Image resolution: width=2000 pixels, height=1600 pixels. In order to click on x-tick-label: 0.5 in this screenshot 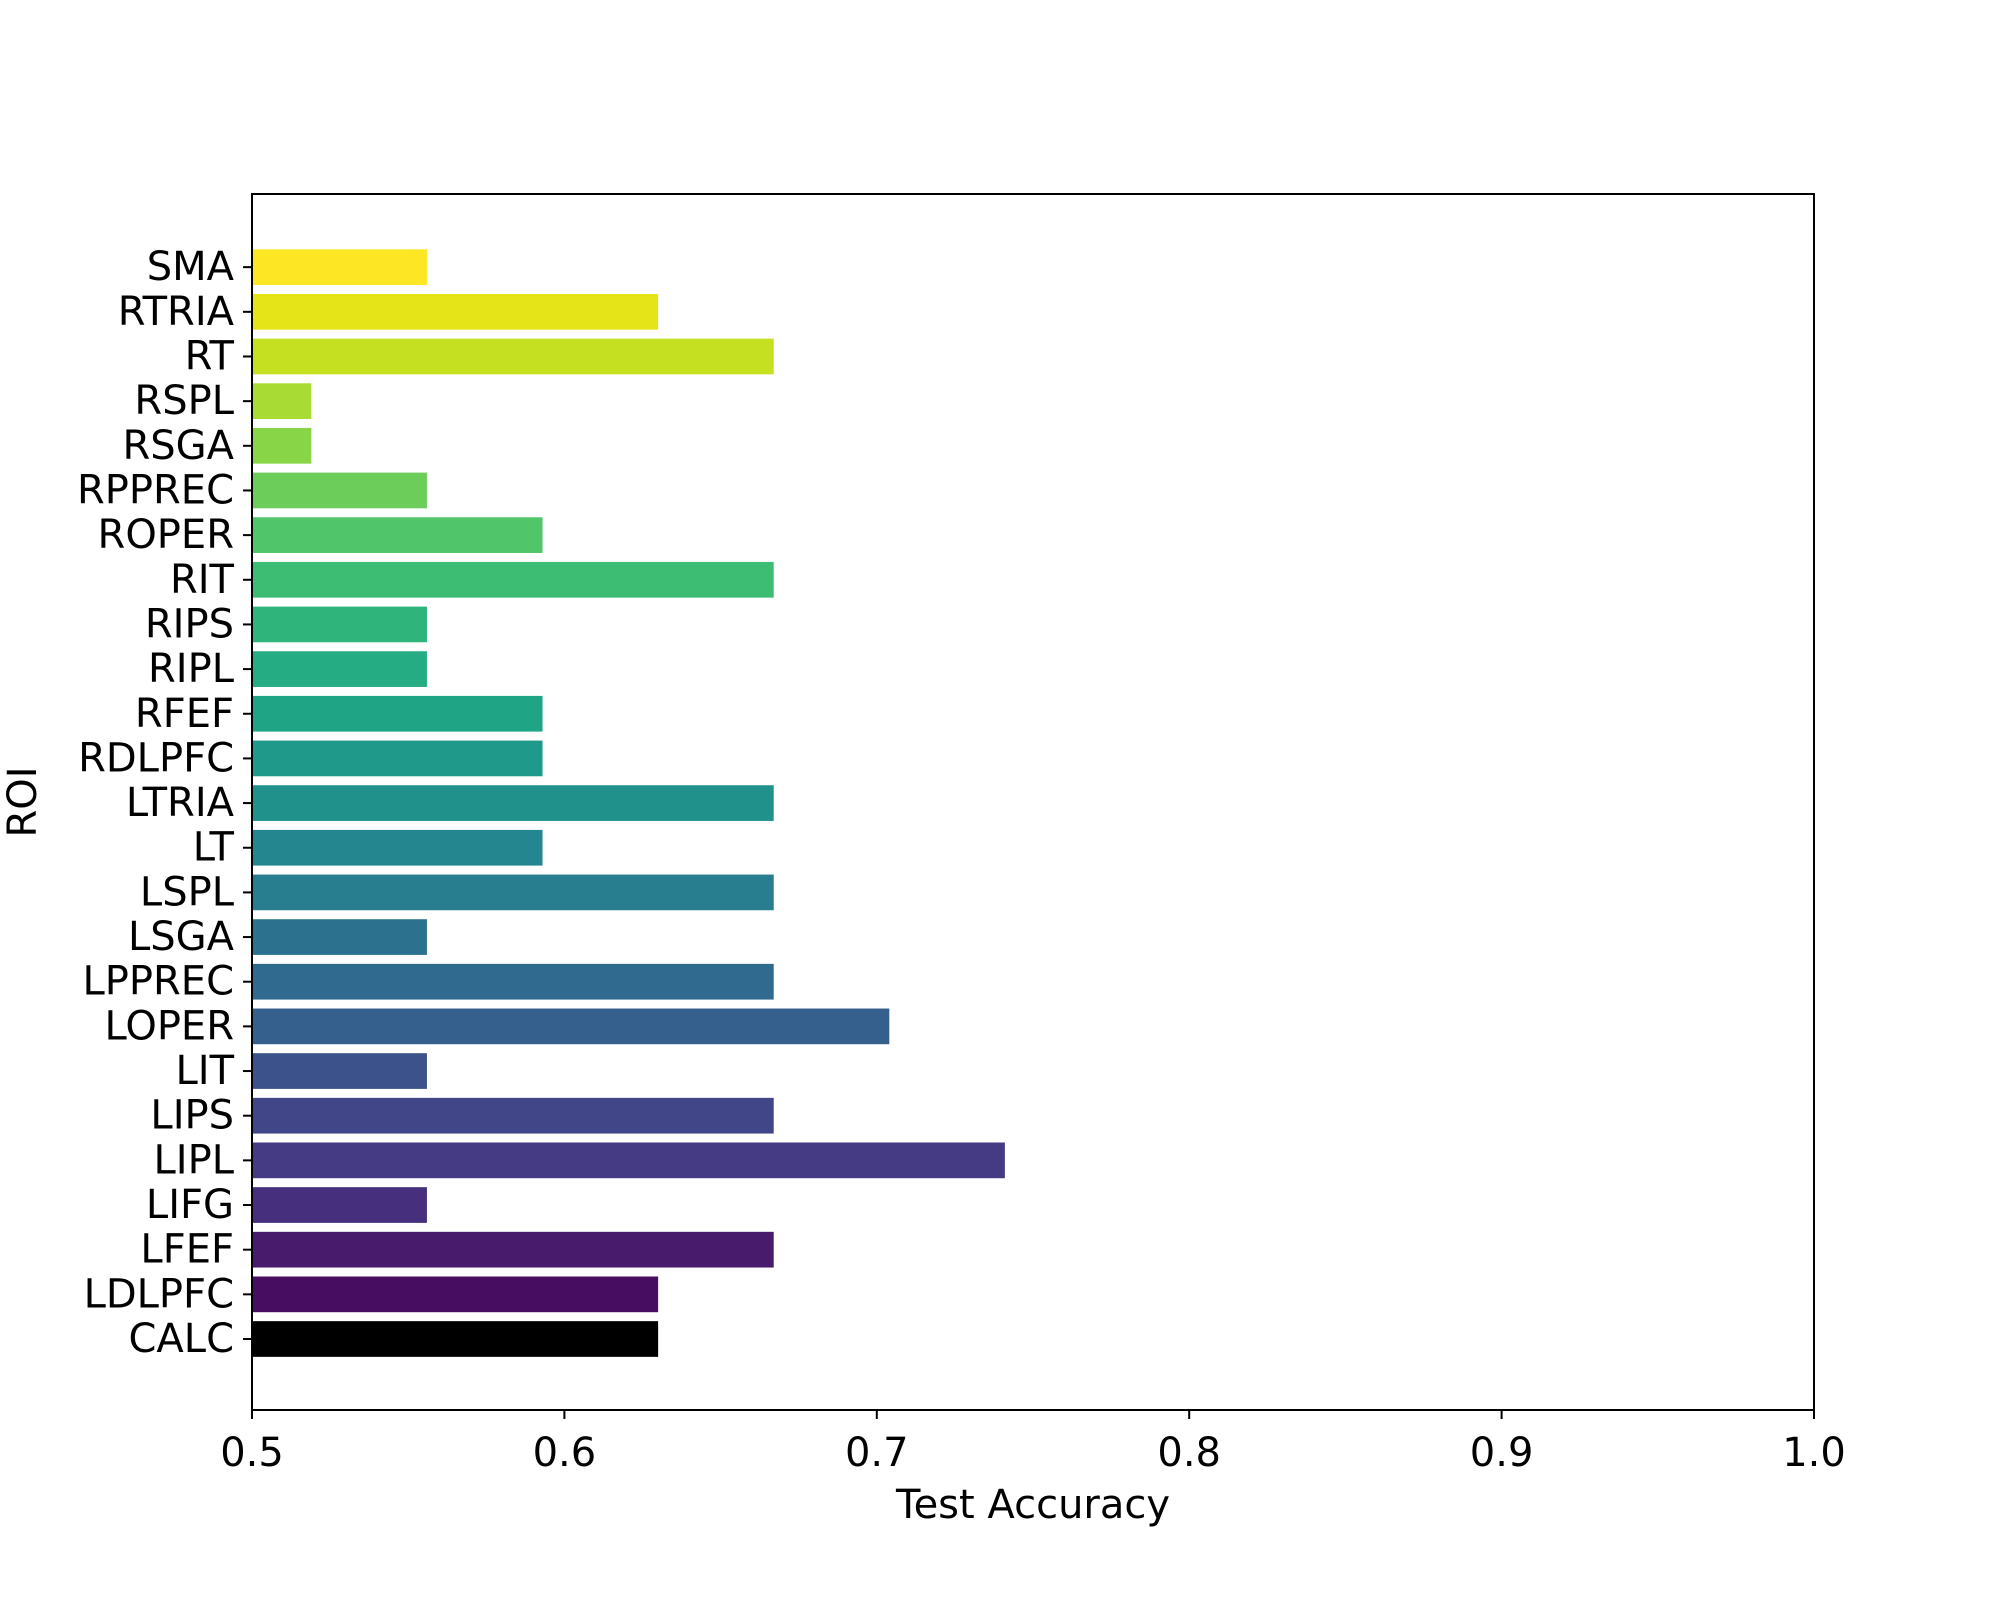, I will do `click(252, 1453)`.